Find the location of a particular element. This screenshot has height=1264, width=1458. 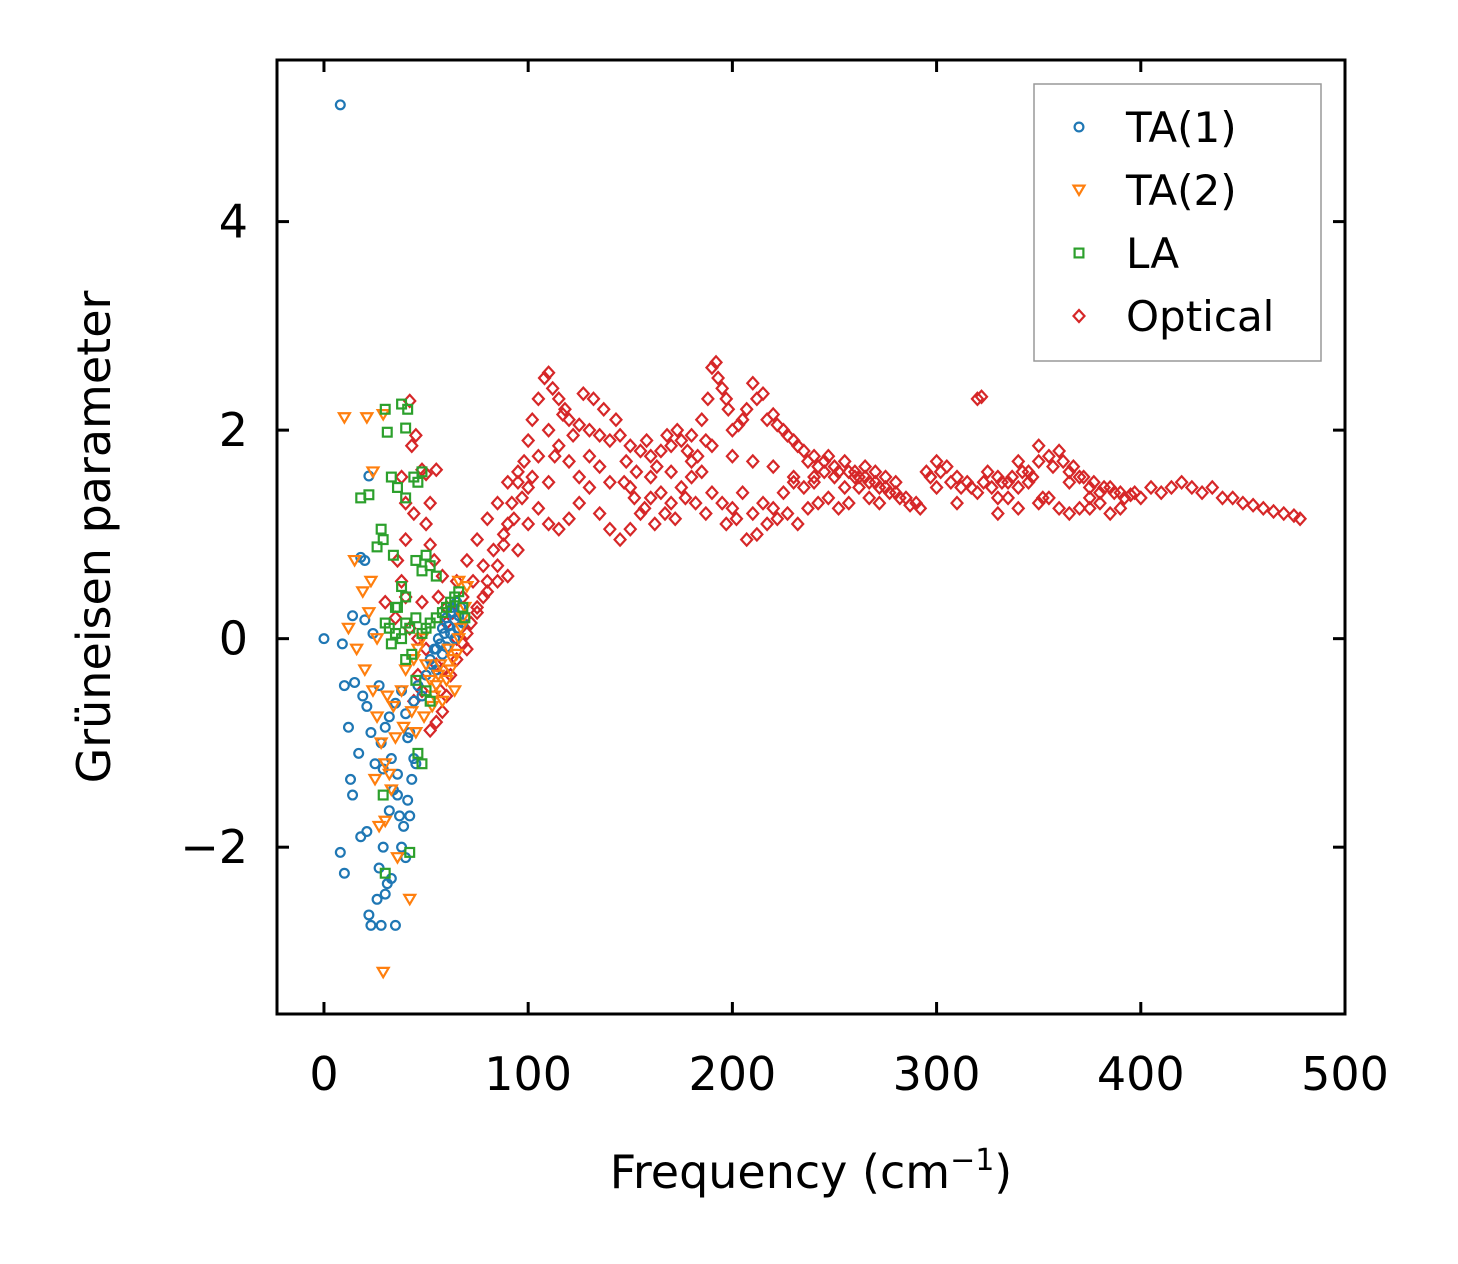

series-la is located at coordinates (413, 638).